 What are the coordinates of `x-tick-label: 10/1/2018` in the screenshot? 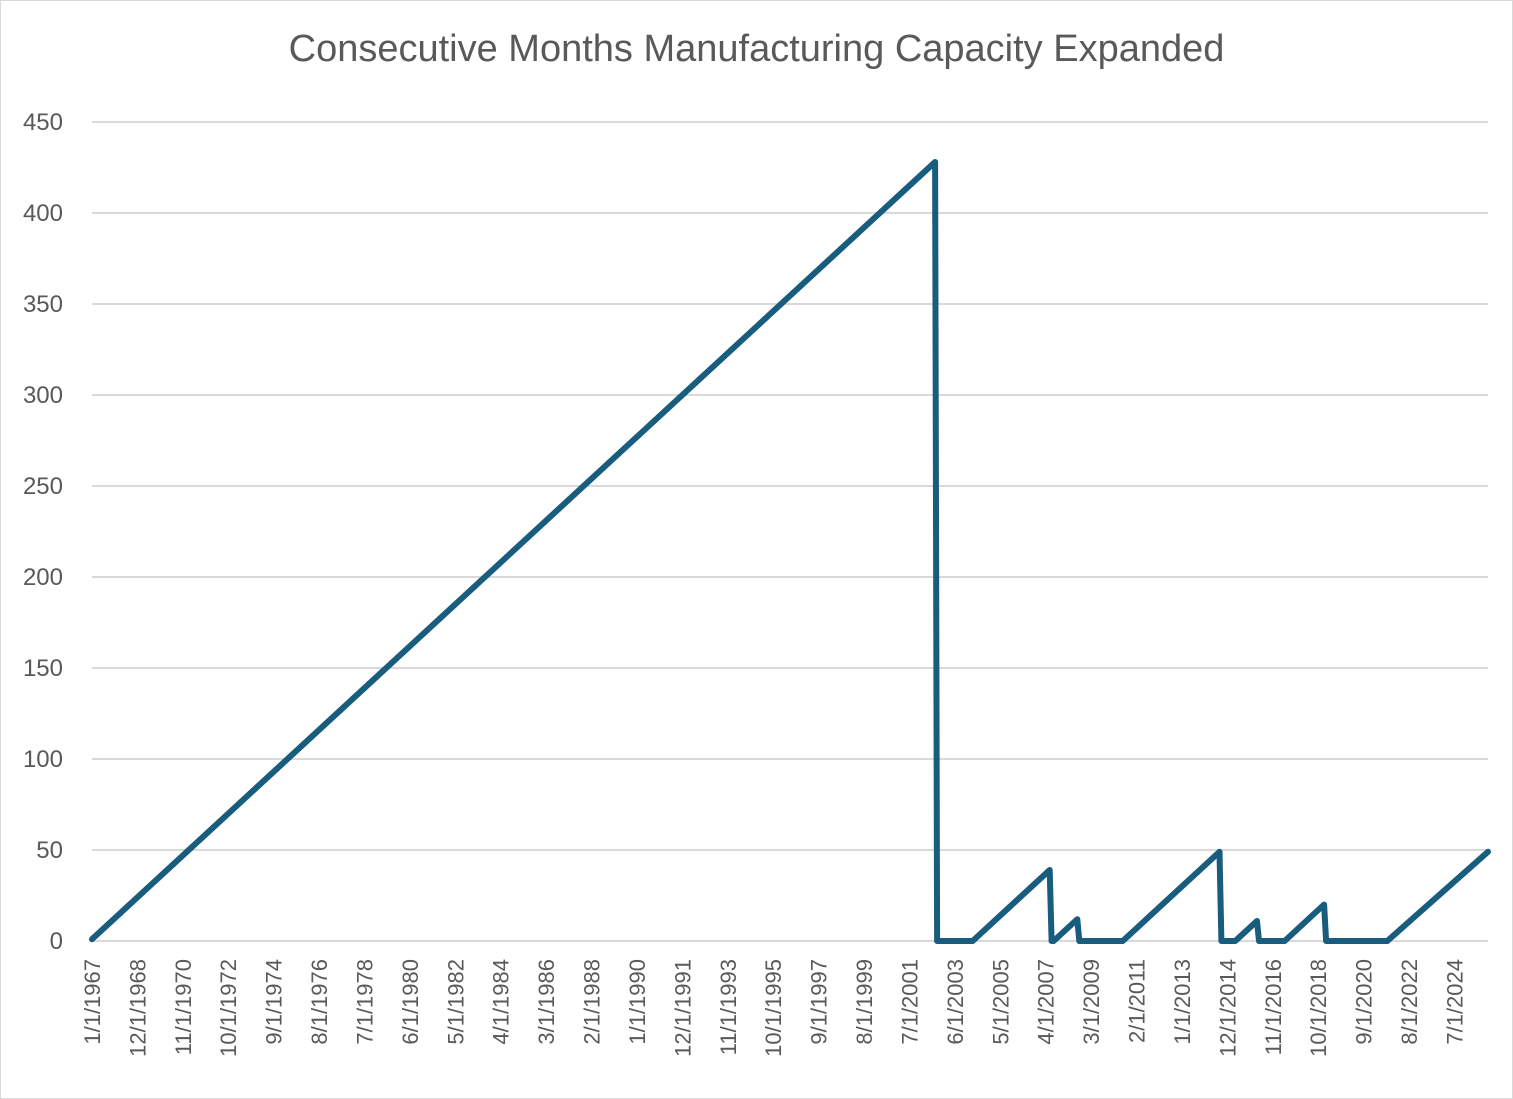 It's located at (1318, 1008).